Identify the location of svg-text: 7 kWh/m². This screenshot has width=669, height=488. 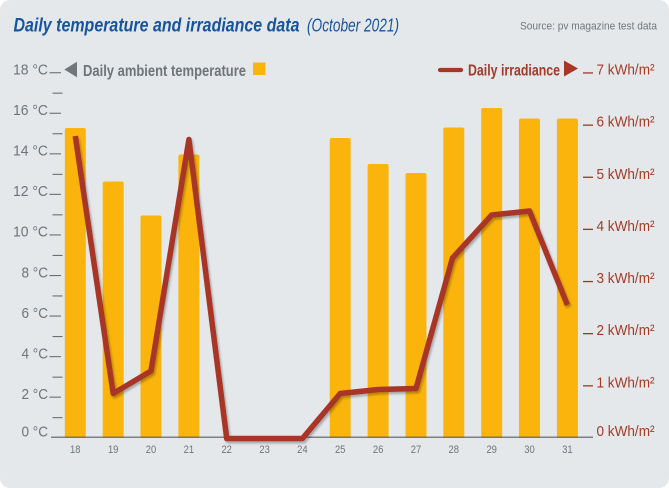
(626, 70).